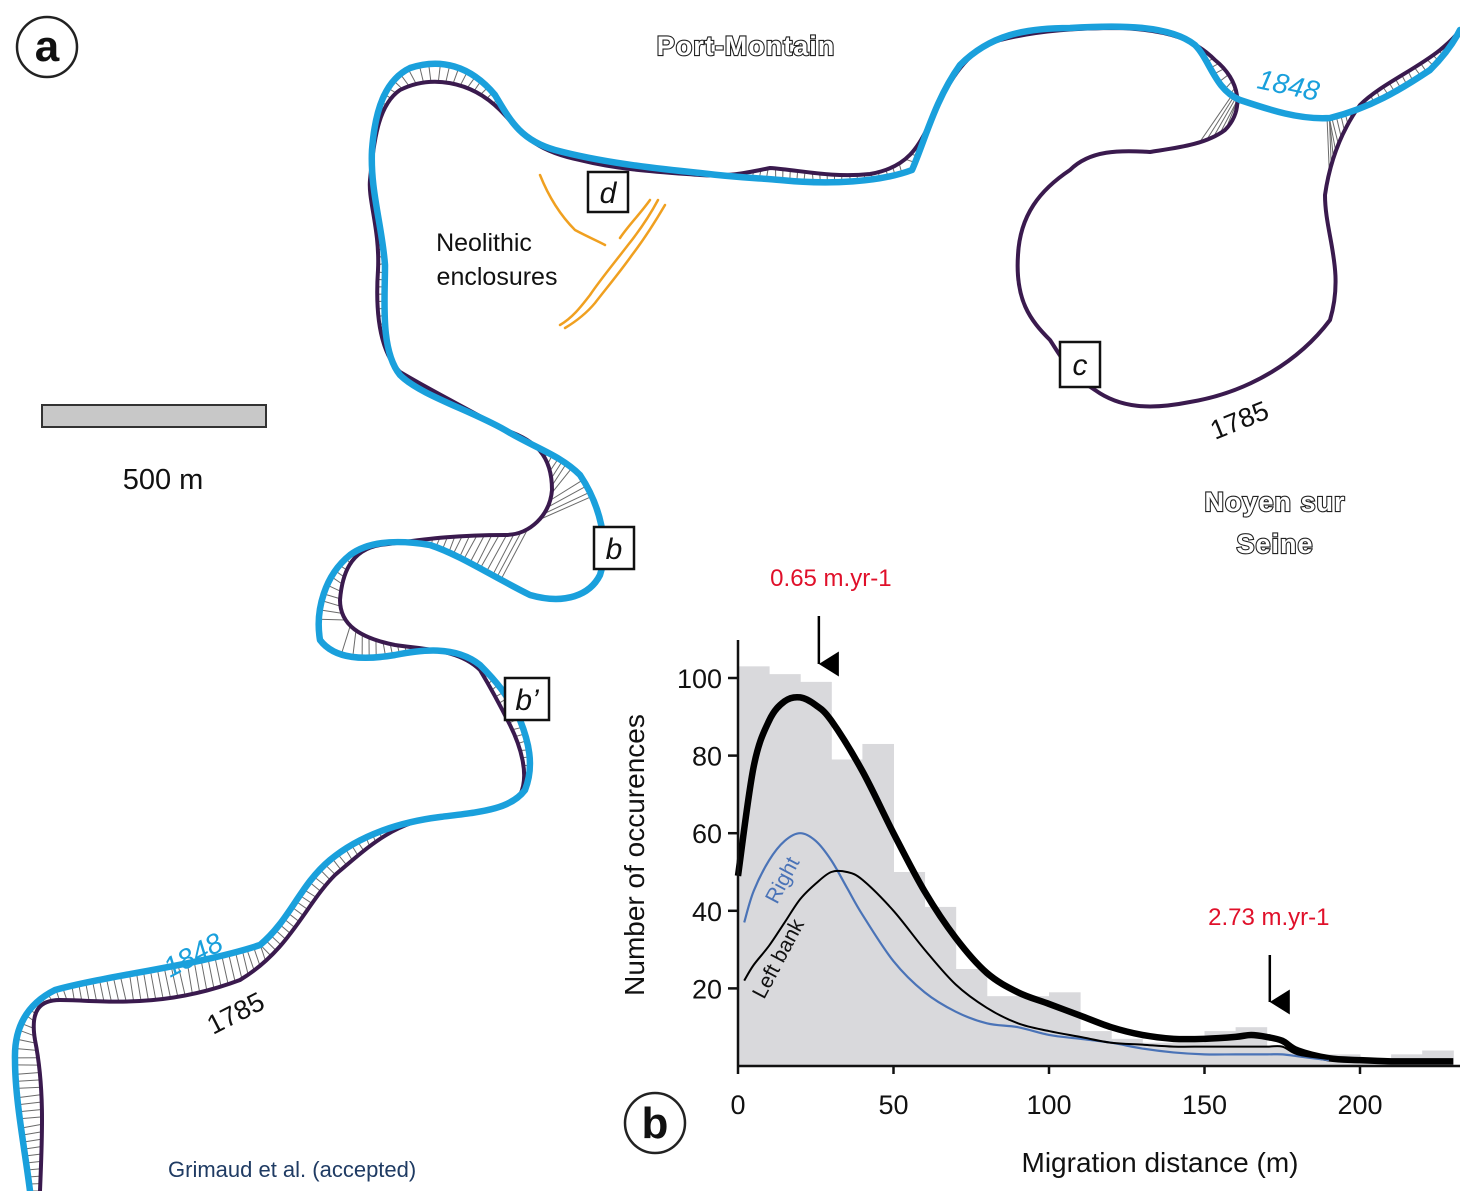 This screenshot has height=1191, width=1460. What do you see at coordinates (699, 679) in the screenshot?
I see `y-tick-label: 100` at bounding box center [699, 679].